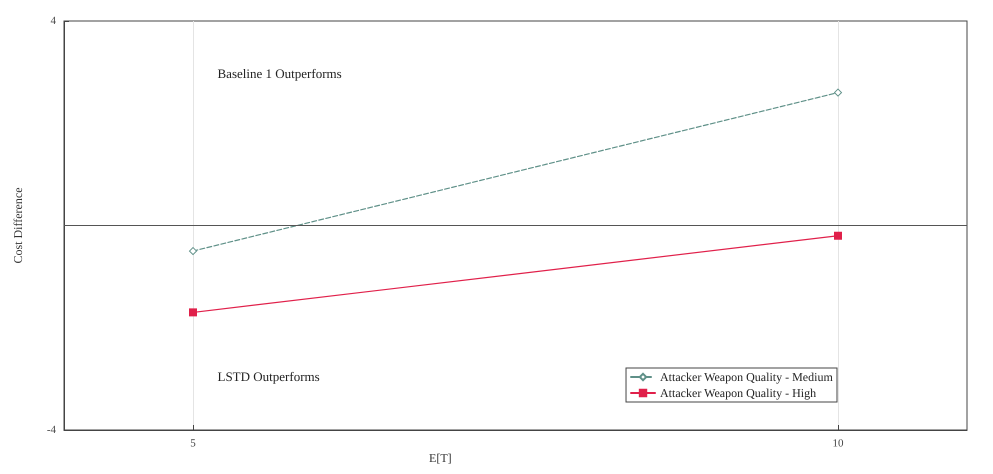  I want to click on annotation: Baseline 1 Outperforms, so click(280, 74).